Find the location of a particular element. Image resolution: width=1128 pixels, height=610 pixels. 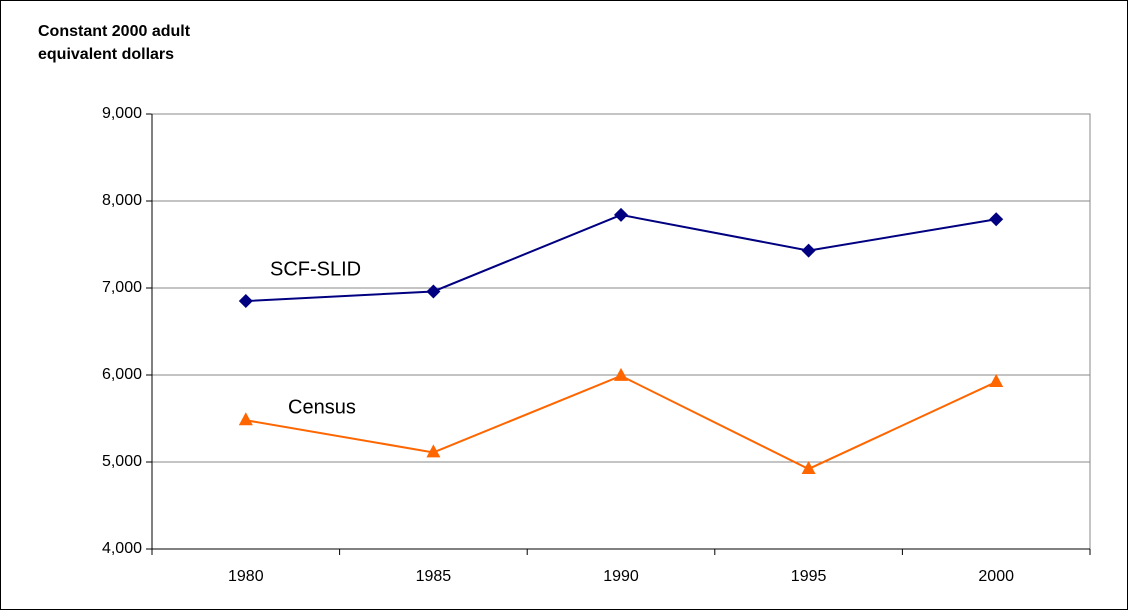

y-axis-label: Constant 2000 adult equivalent dollars is located at coordinates (114, 43).